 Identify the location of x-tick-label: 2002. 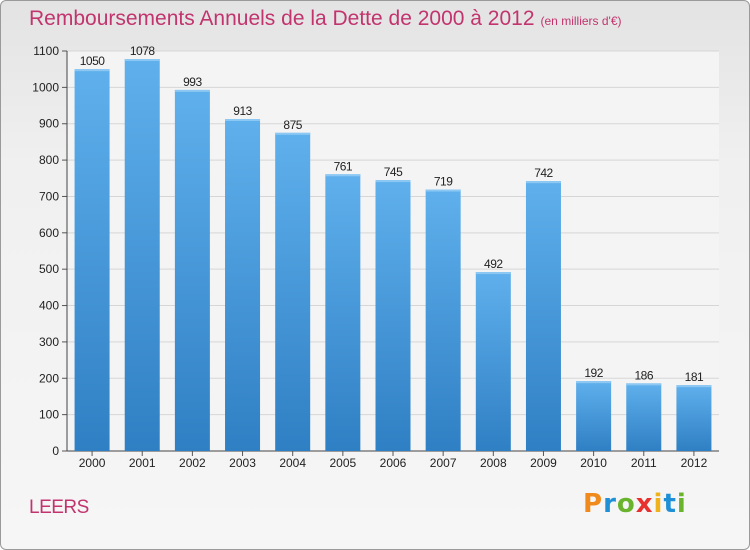
(192, 463).